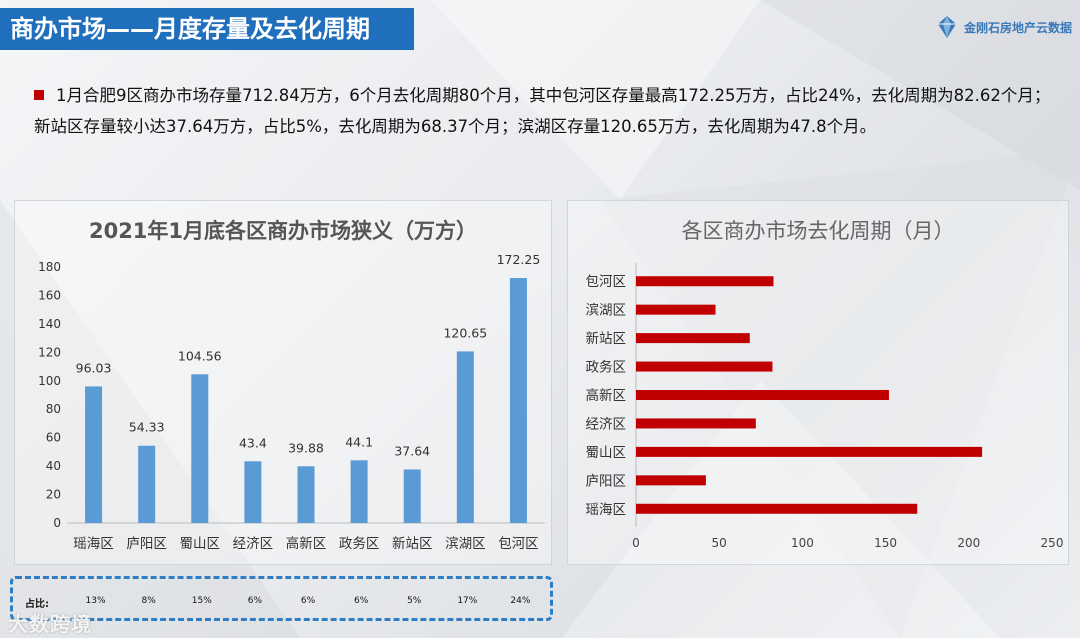 The height and width of the screenshot is (638, 1080). I want to click on x-tick-label: 经济区, so click(253, 544).